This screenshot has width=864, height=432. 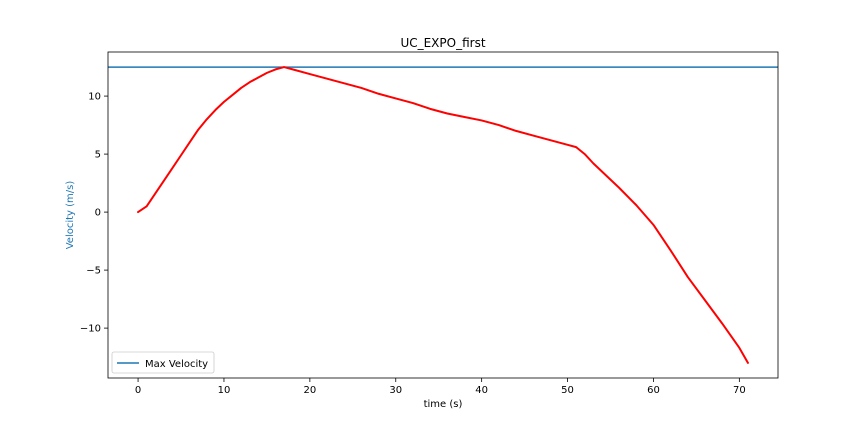 What do you see at coordinates (395, 390) in the screenshot?
I see `x-tick-label: 30` at bounding box center [395, 390].